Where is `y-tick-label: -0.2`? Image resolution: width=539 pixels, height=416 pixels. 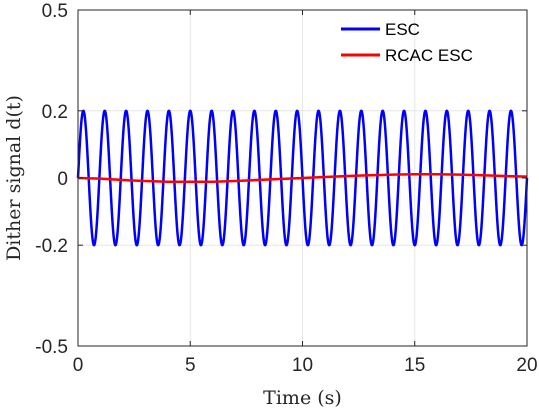 y-tick-label: -0.2 is located at coordinates (51, 246).